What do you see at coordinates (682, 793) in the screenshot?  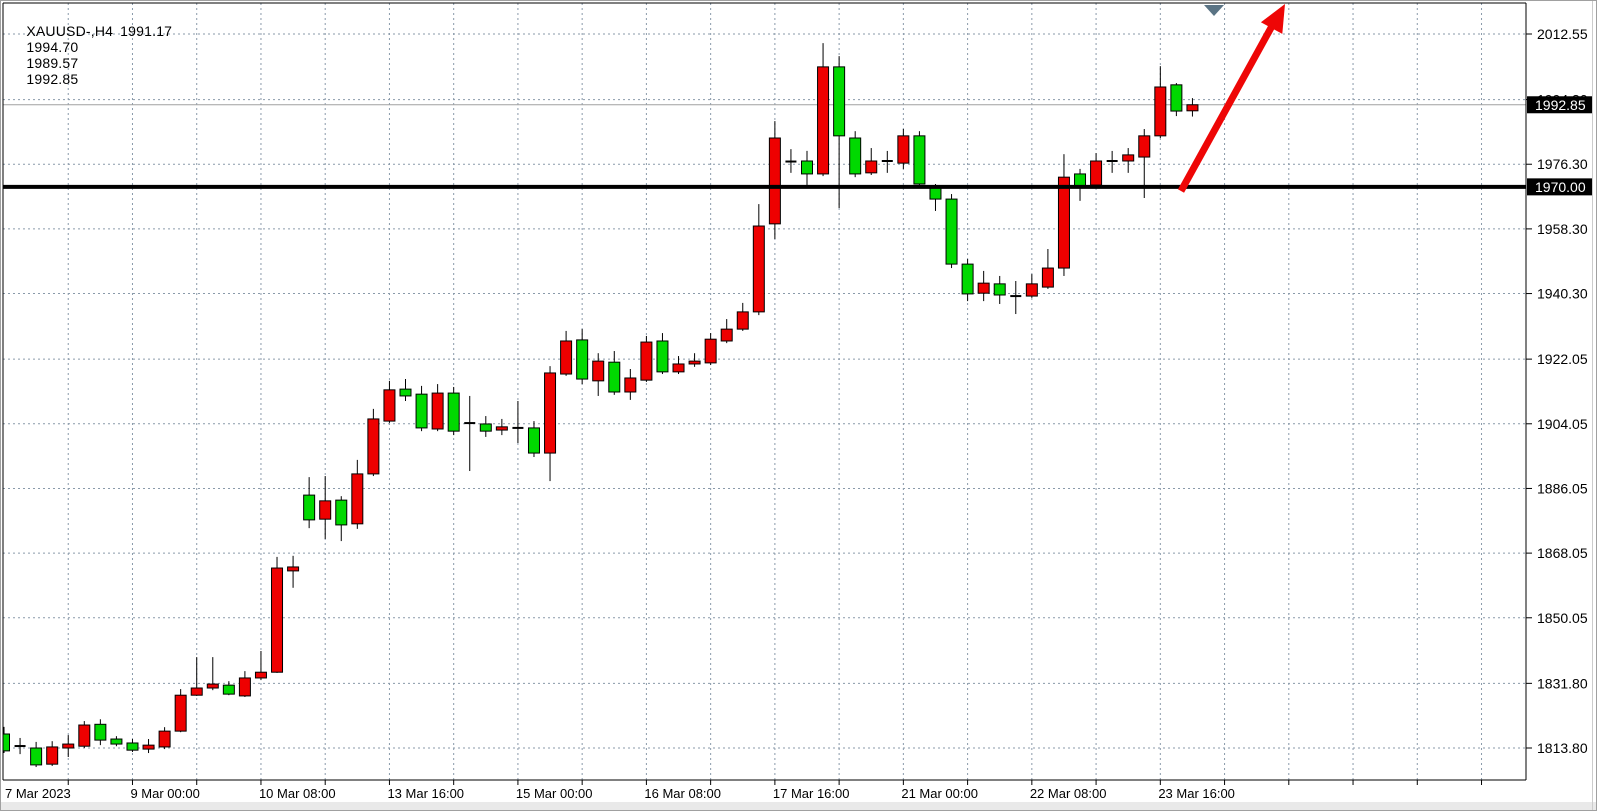 I see `time-tick-label: 16 Mar 08:00` at bounding box center [682, 793].